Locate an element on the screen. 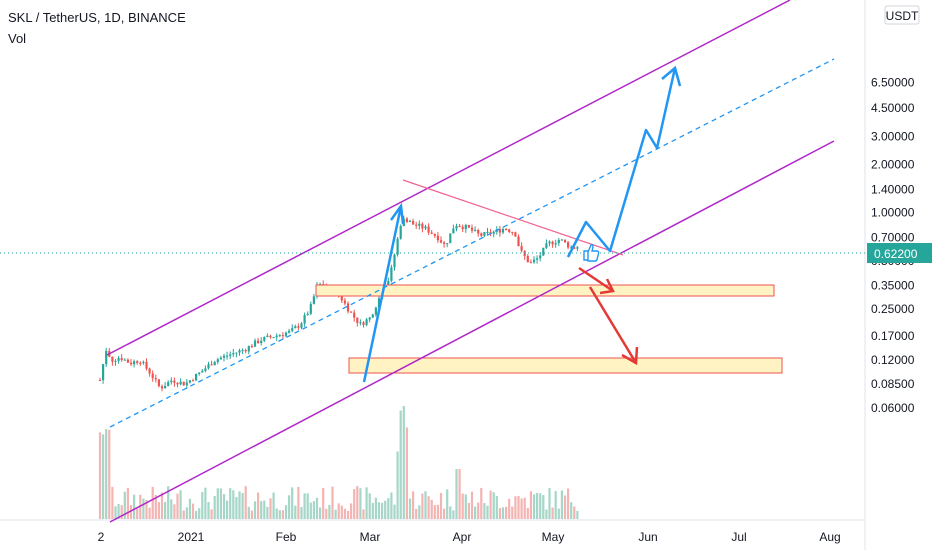 This screenshot has width=932, height=550. time-tick-7: Jul is located at coordinates (738, 537).